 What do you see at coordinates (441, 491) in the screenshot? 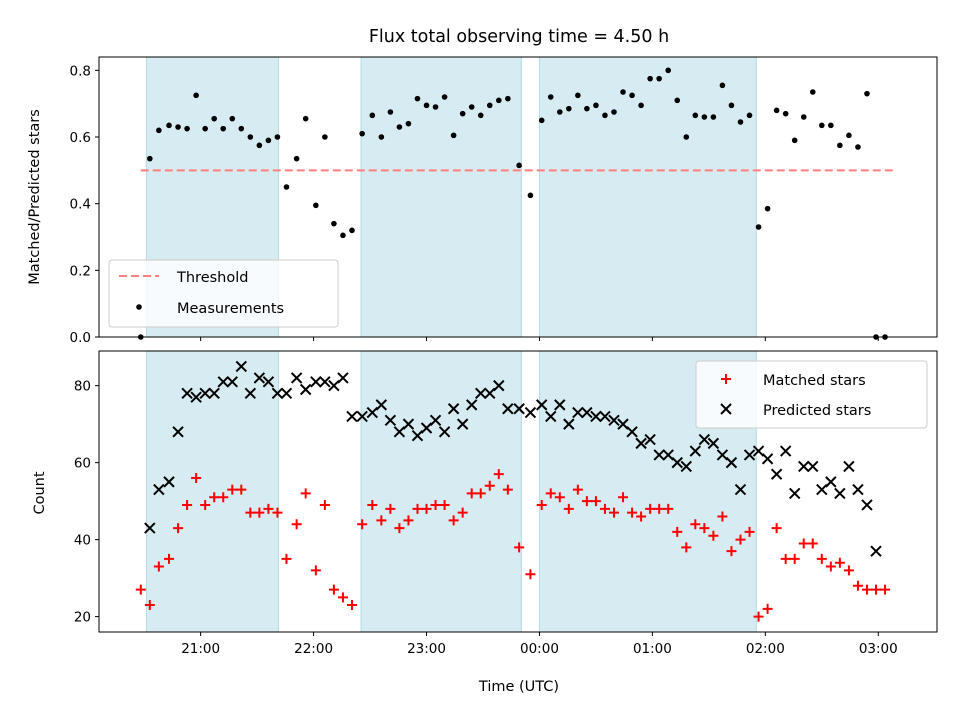
I see `shaded-interval` at bounding box center [441, 491].